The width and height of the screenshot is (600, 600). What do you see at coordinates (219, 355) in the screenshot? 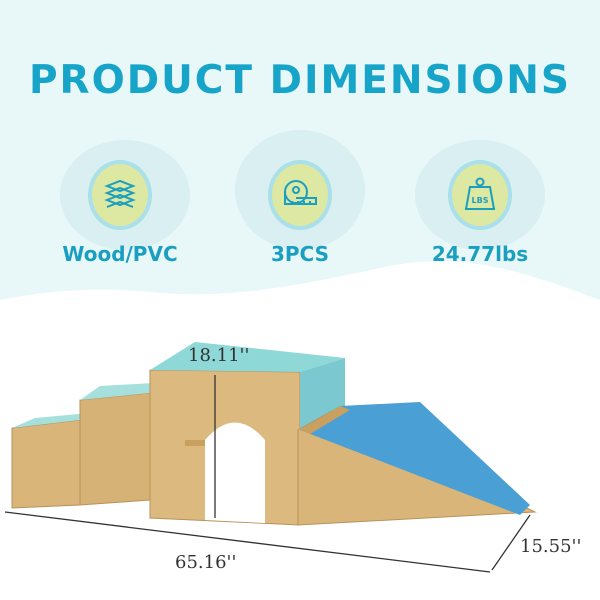
I see `height-dimension-label: 18.11''` at bounding box center [219, 355].